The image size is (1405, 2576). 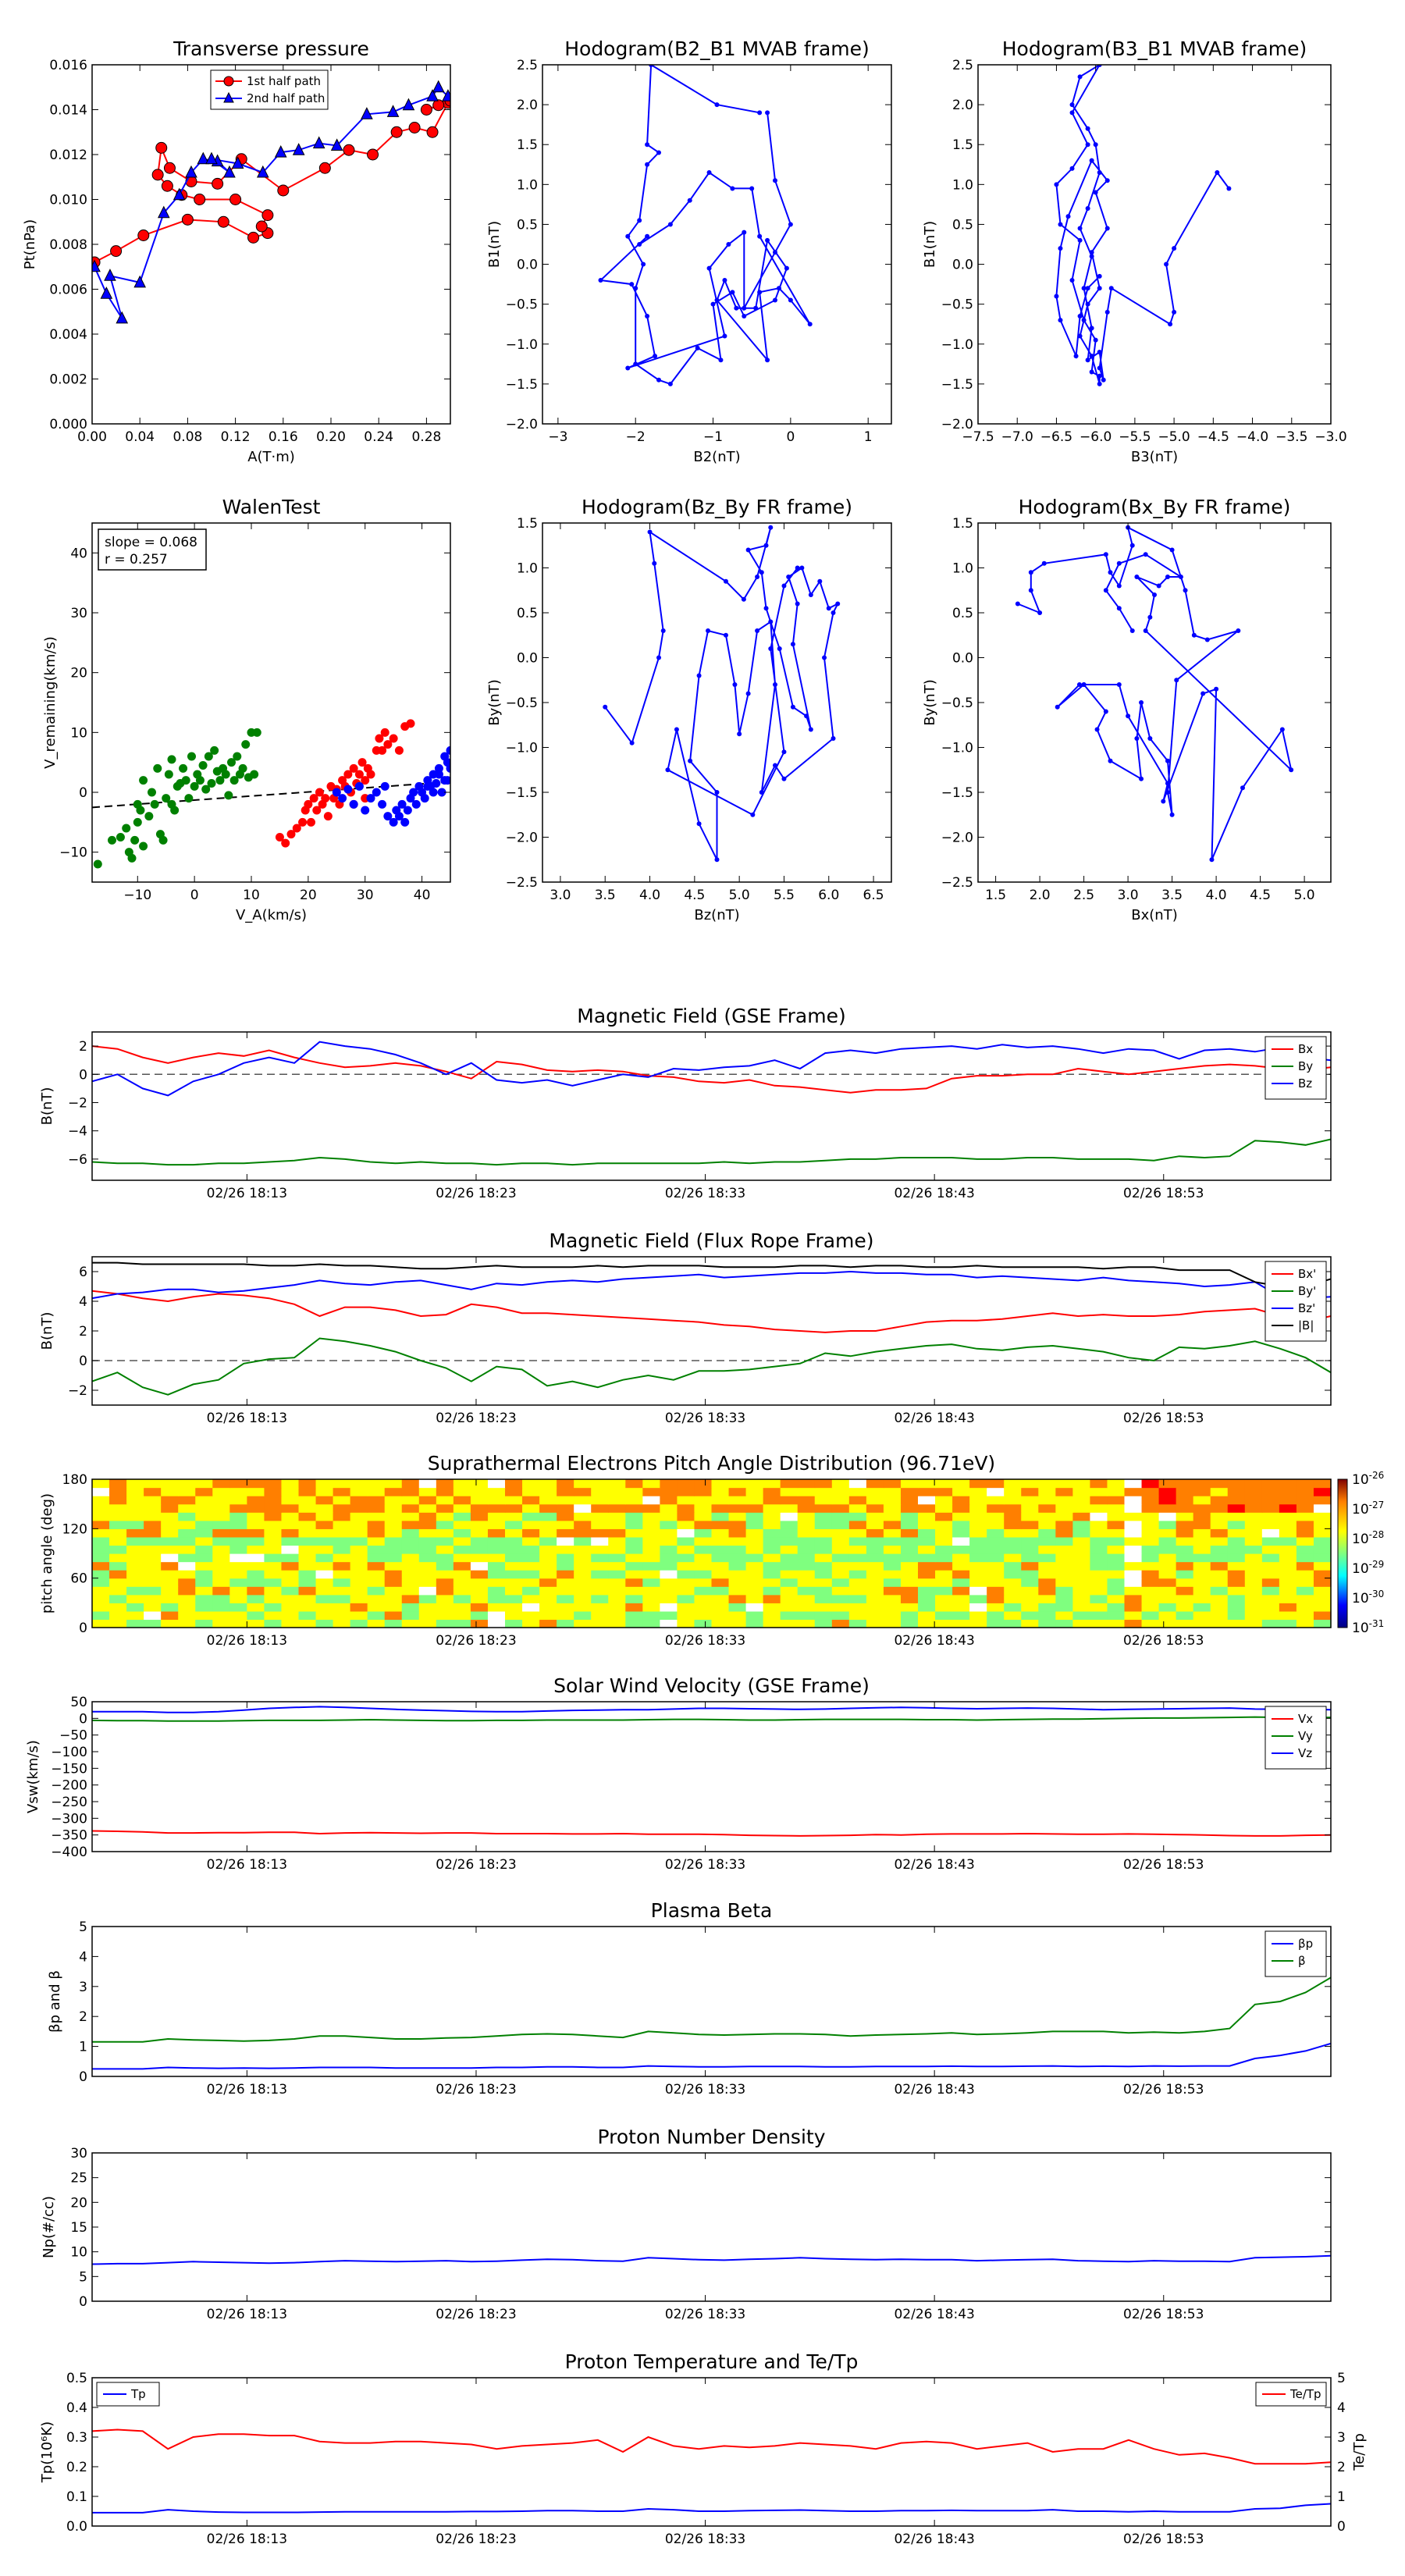 What do you see at coordinates (271, 202) in the screenshot?
I see `pt-series-line` at bounding box center [271, 202].